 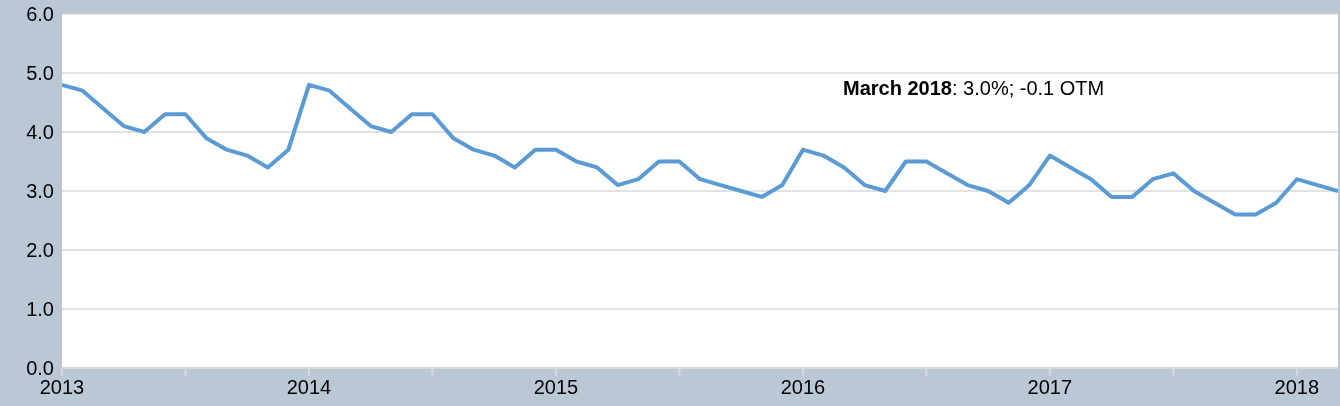 I want to click on y-tick-label: 4.0, so click(x=40, y=132).